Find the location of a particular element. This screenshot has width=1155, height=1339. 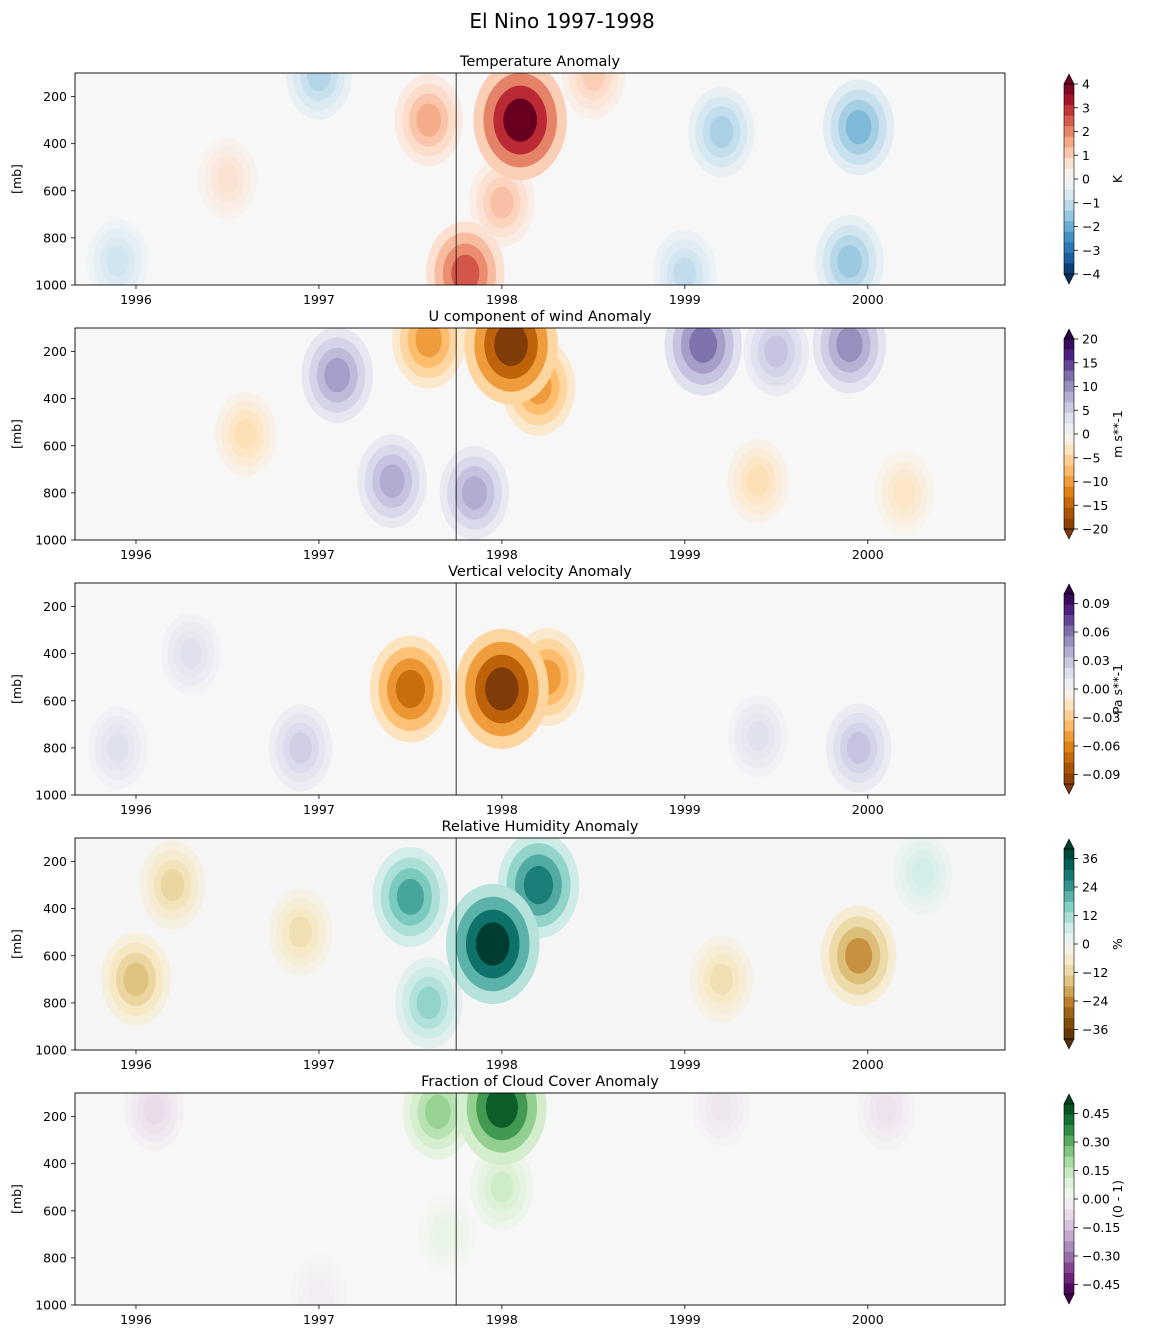

x-tick-label: 2000 is located at coordinates (868, 299).